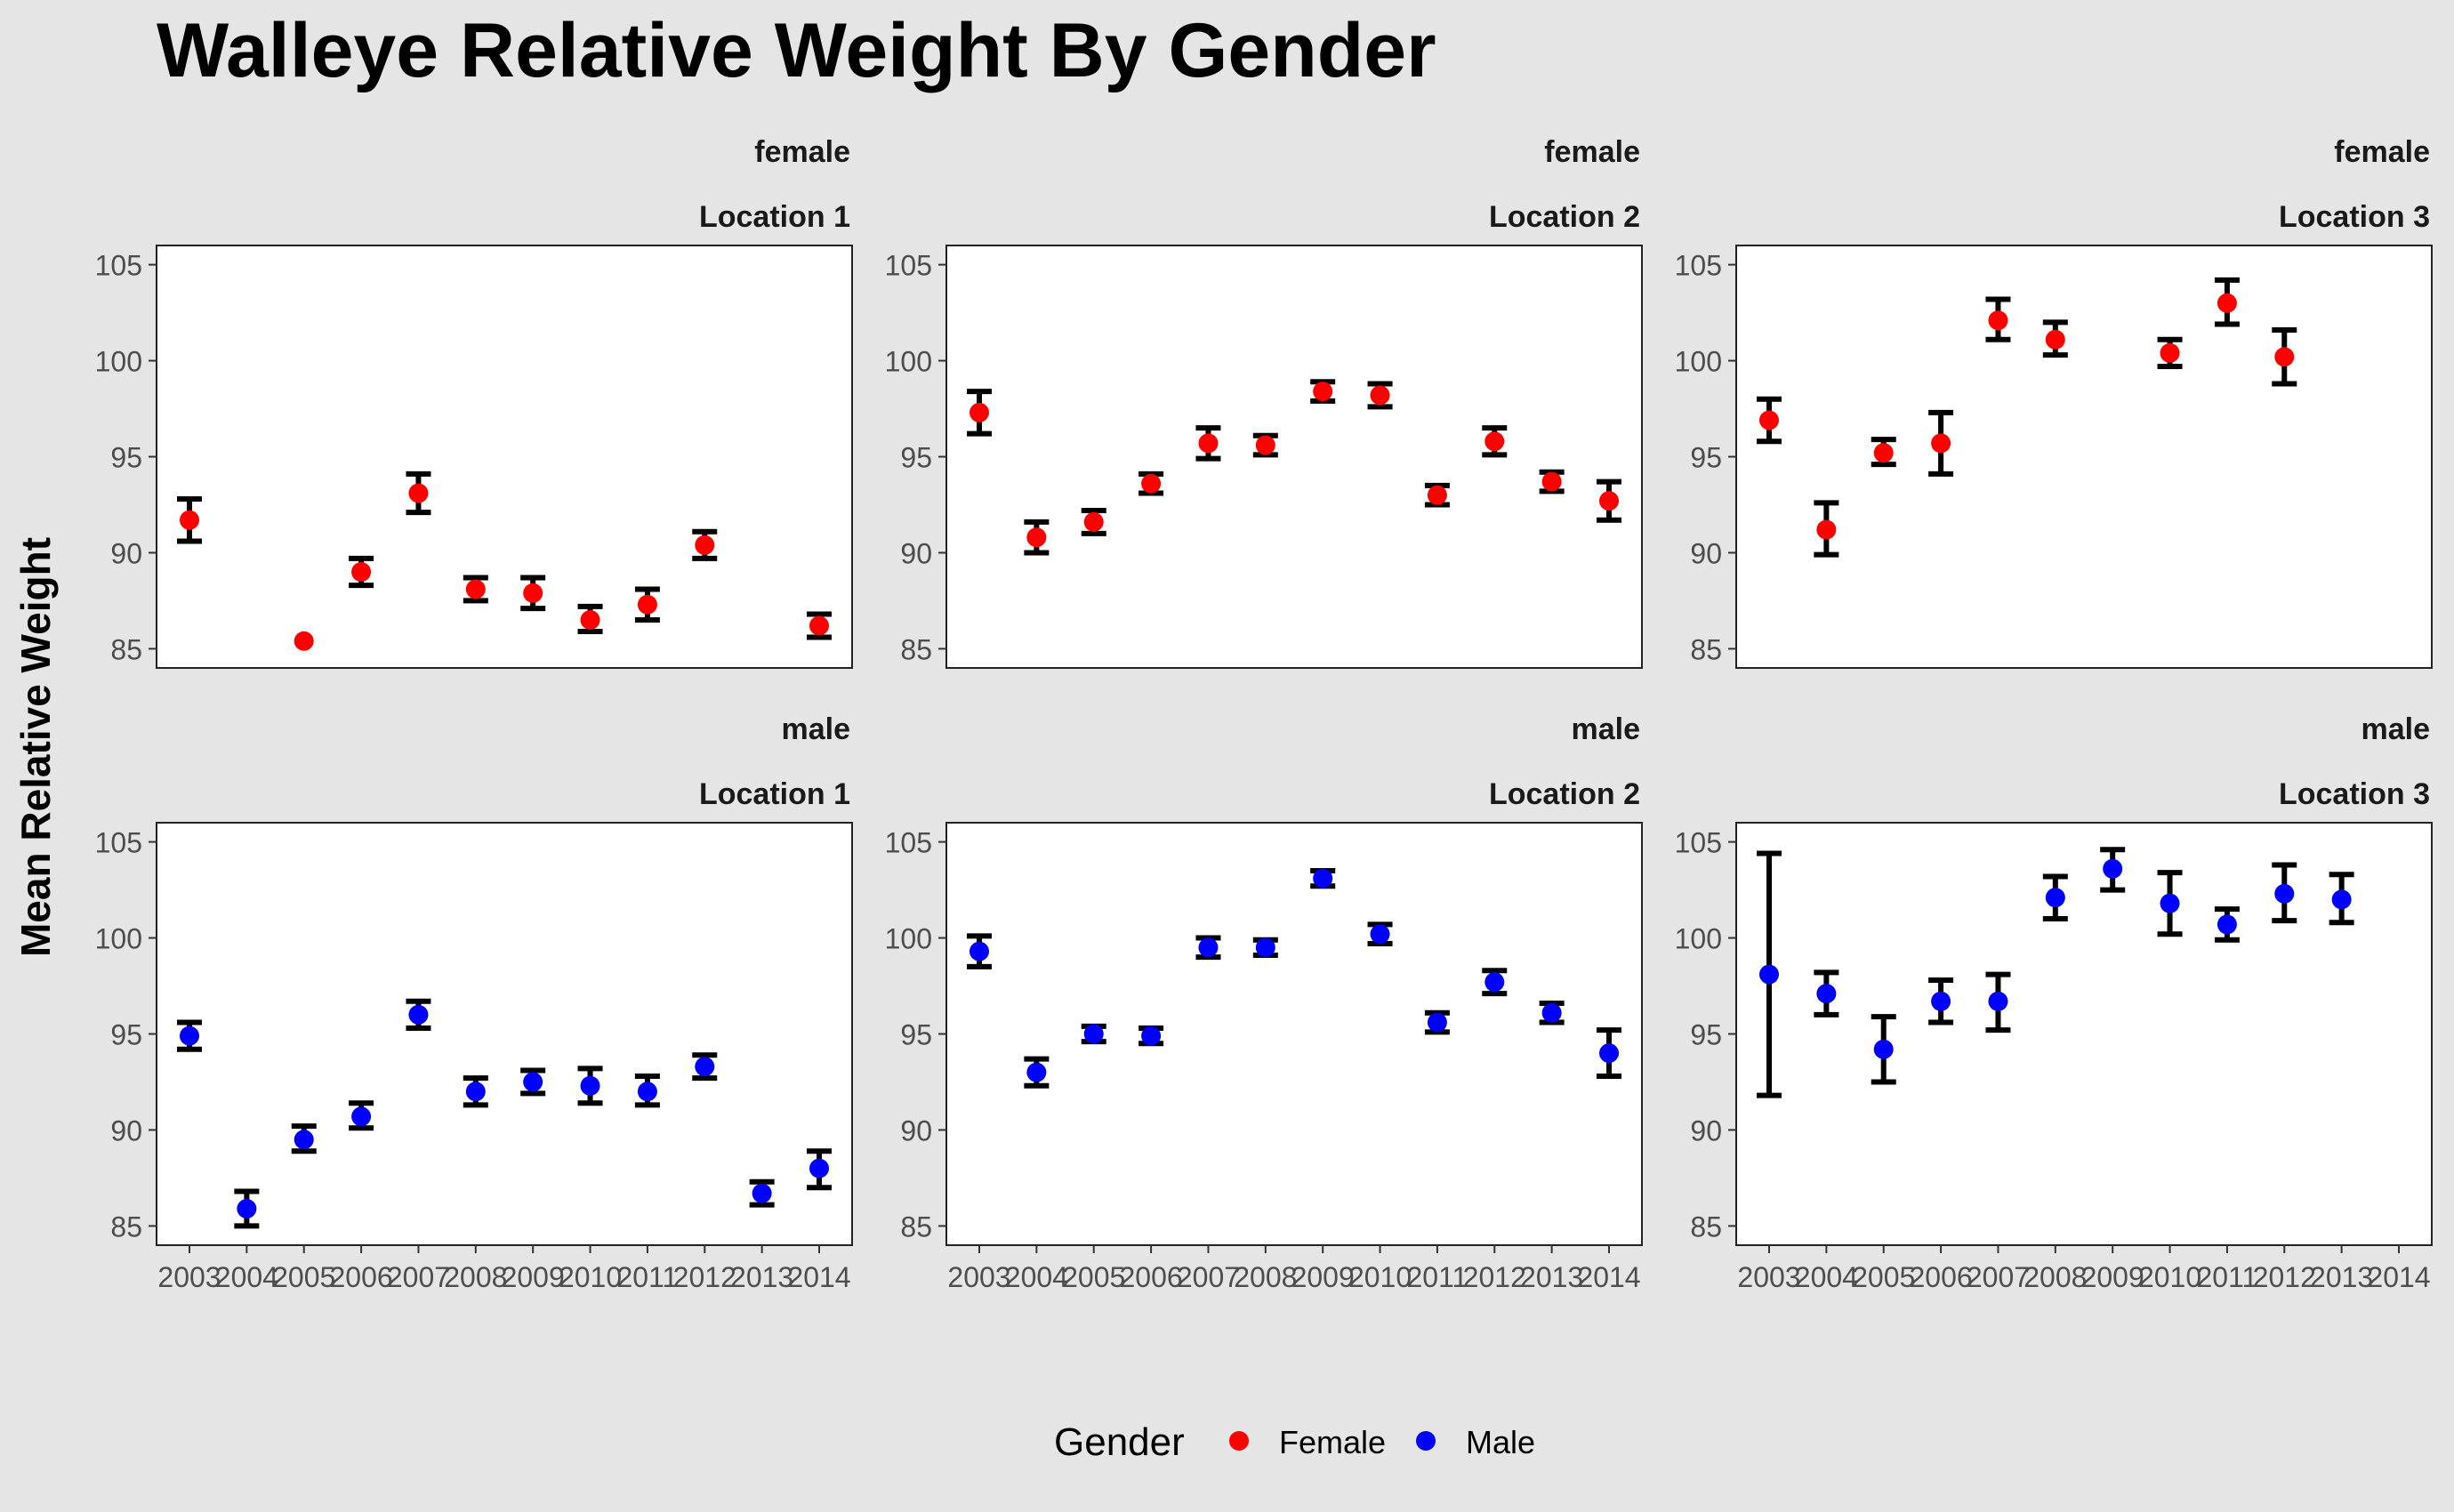 The image size is (2454, 1512). I want to click on facet-panel-female-location-3: female Location 3 85 90 95 100 105, so click(2054, 402).